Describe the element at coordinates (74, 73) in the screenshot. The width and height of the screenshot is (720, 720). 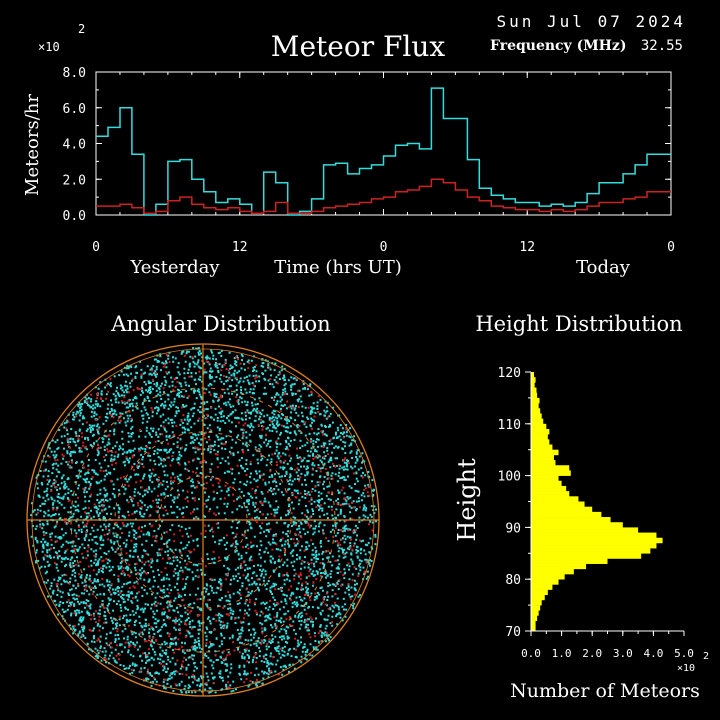
I see `flux-y-tick-label: 8.0` at that location.